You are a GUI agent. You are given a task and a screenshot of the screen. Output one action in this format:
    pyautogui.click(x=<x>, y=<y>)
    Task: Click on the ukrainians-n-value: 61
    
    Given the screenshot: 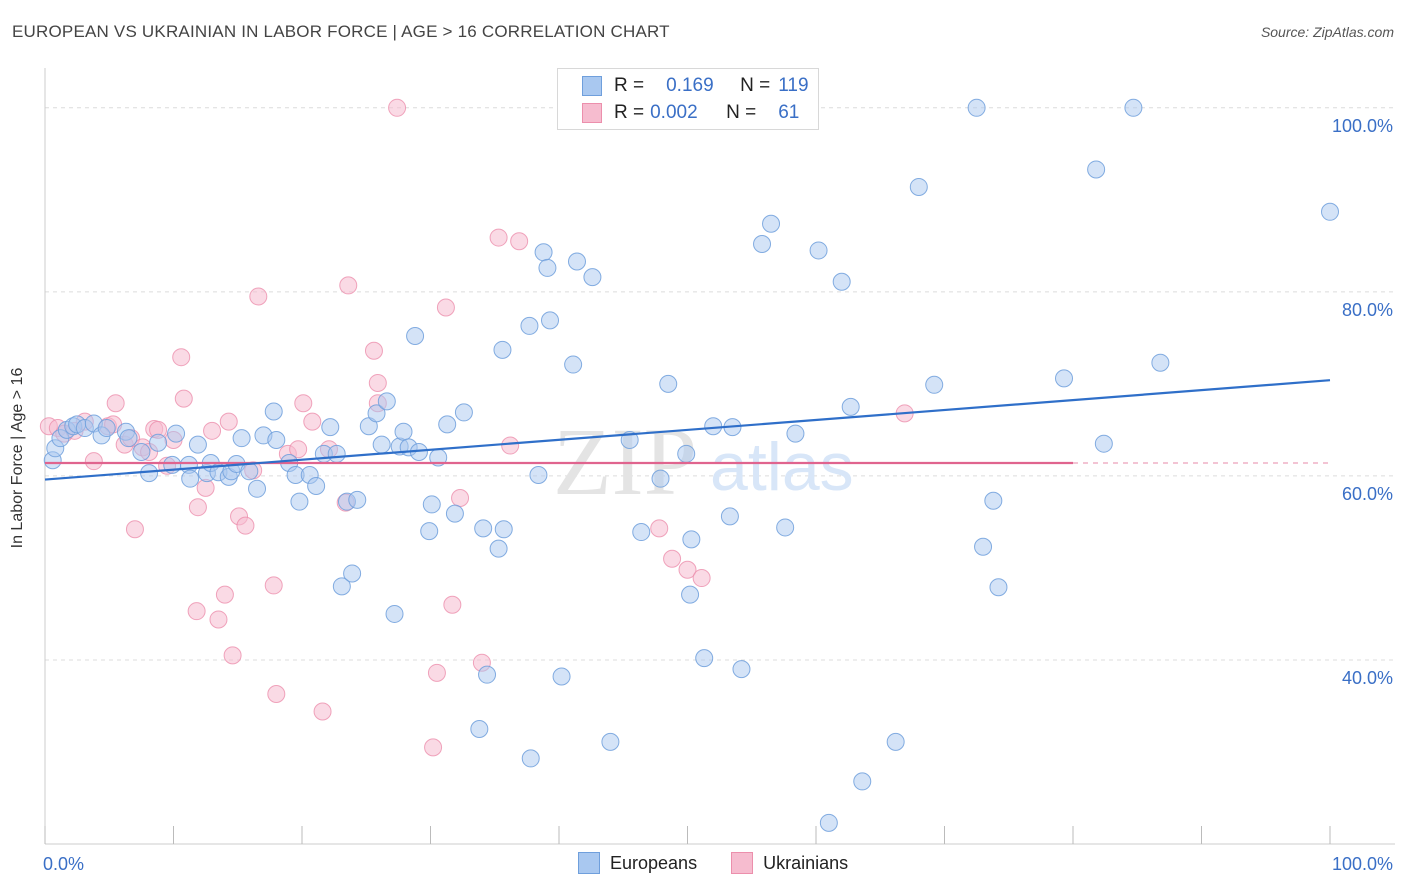 What is the action you would take?
    pyautogui.click(x=789, y=112)
    